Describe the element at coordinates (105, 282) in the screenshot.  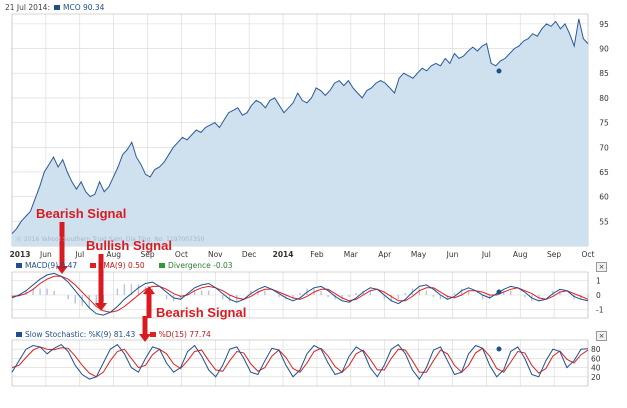
I see `signal-arrows` at that location.